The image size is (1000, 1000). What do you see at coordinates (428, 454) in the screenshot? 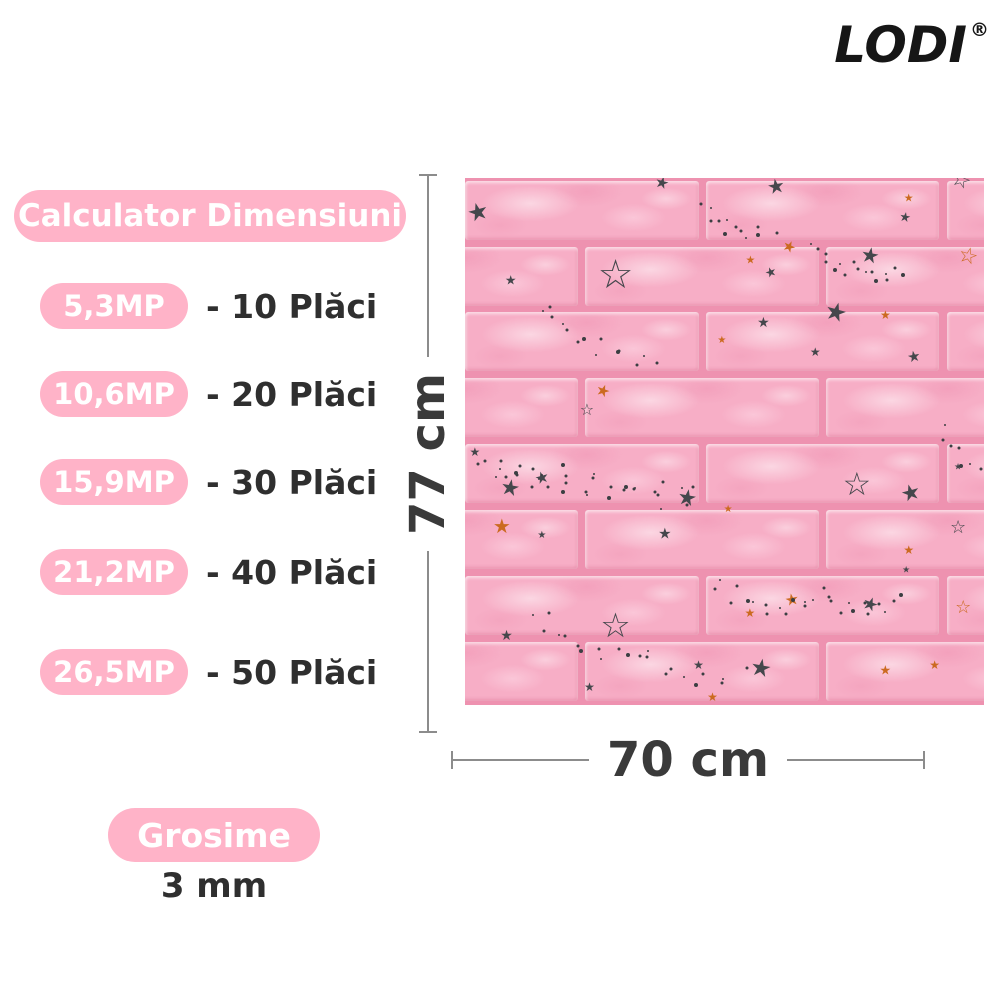
I see `height-label: 77 cm` at bounding box center [428, 454].